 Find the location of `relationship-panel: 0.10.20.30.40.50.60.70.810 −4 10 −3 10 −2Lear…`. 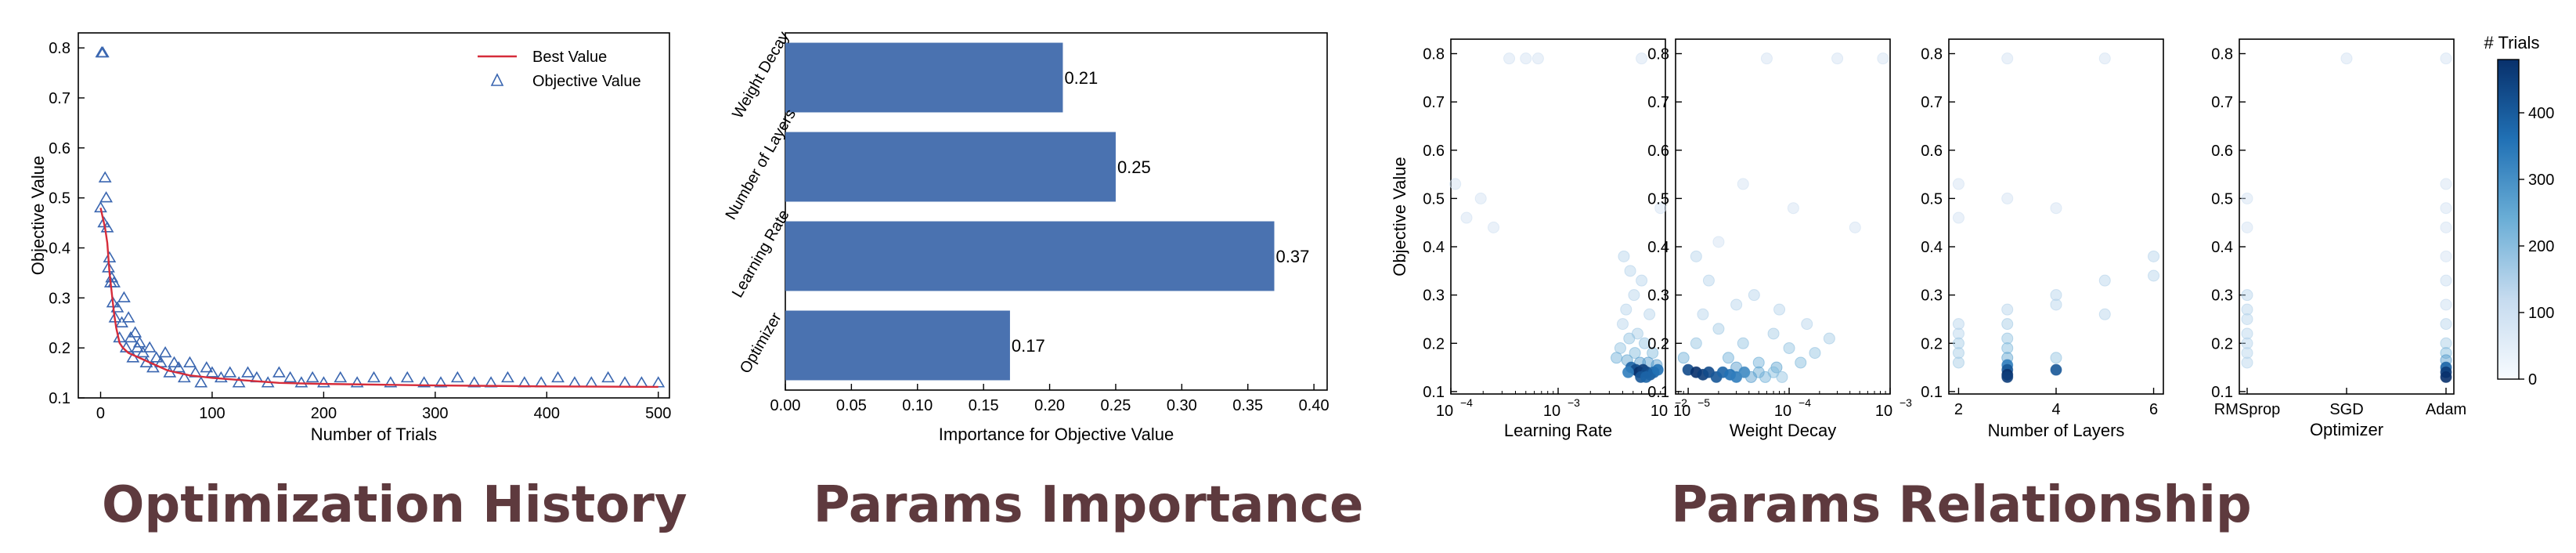

relationship-panel: 0.10.20.30.40.50.60.70.810 −4 10 −3 10 −2Lear… is located at coordinates (1555, 239).